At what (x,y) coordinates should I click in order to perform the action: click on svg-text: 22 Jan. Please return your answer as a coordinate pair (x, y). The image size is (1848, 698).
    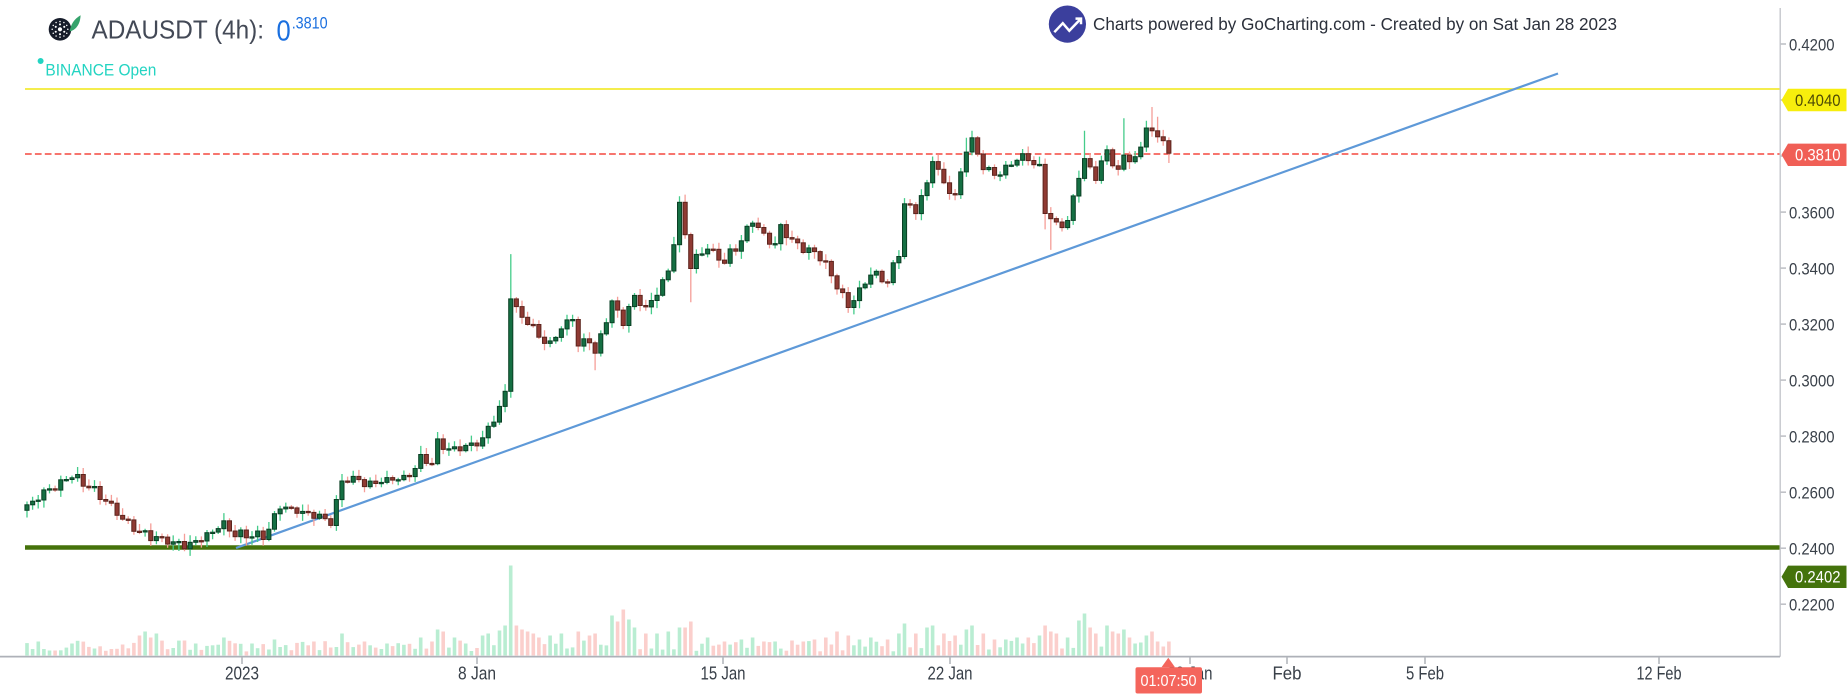
    Looking at the image, I should click on (950, 674).